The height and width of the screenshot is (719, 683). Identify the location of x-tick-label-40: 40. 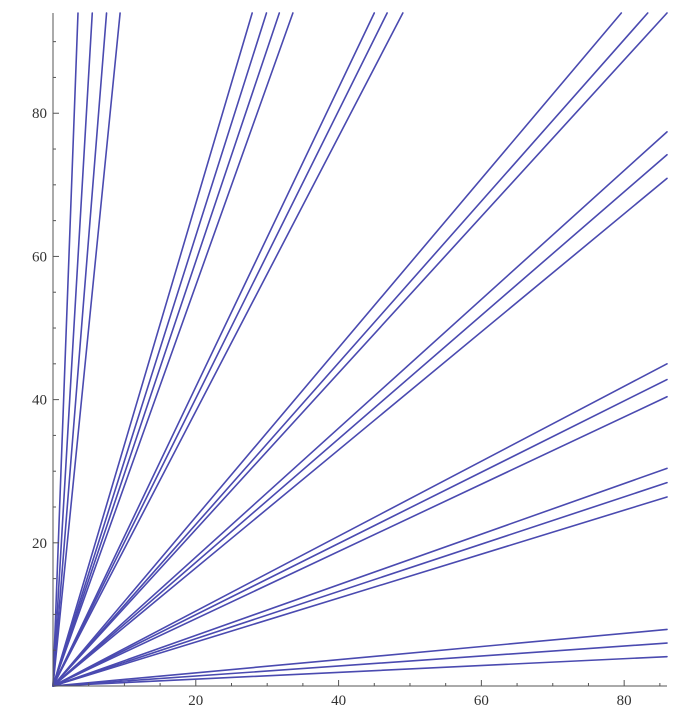
(338, 701).